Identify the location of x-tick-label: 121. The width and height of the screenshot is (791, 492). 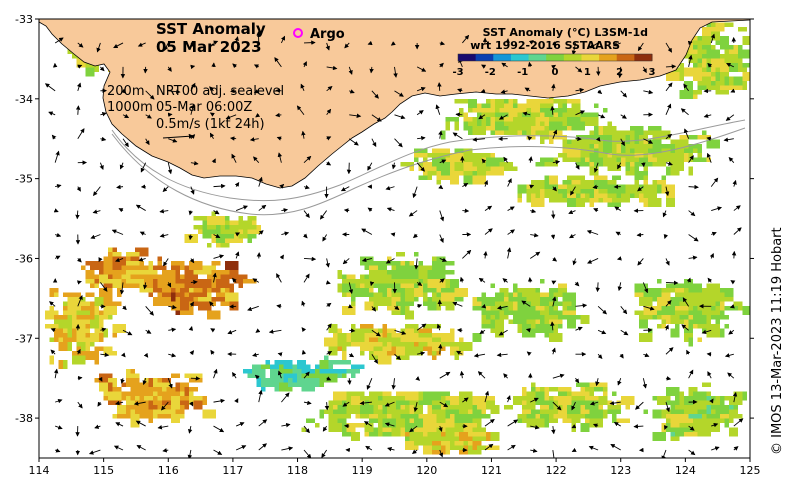
(491, 470).